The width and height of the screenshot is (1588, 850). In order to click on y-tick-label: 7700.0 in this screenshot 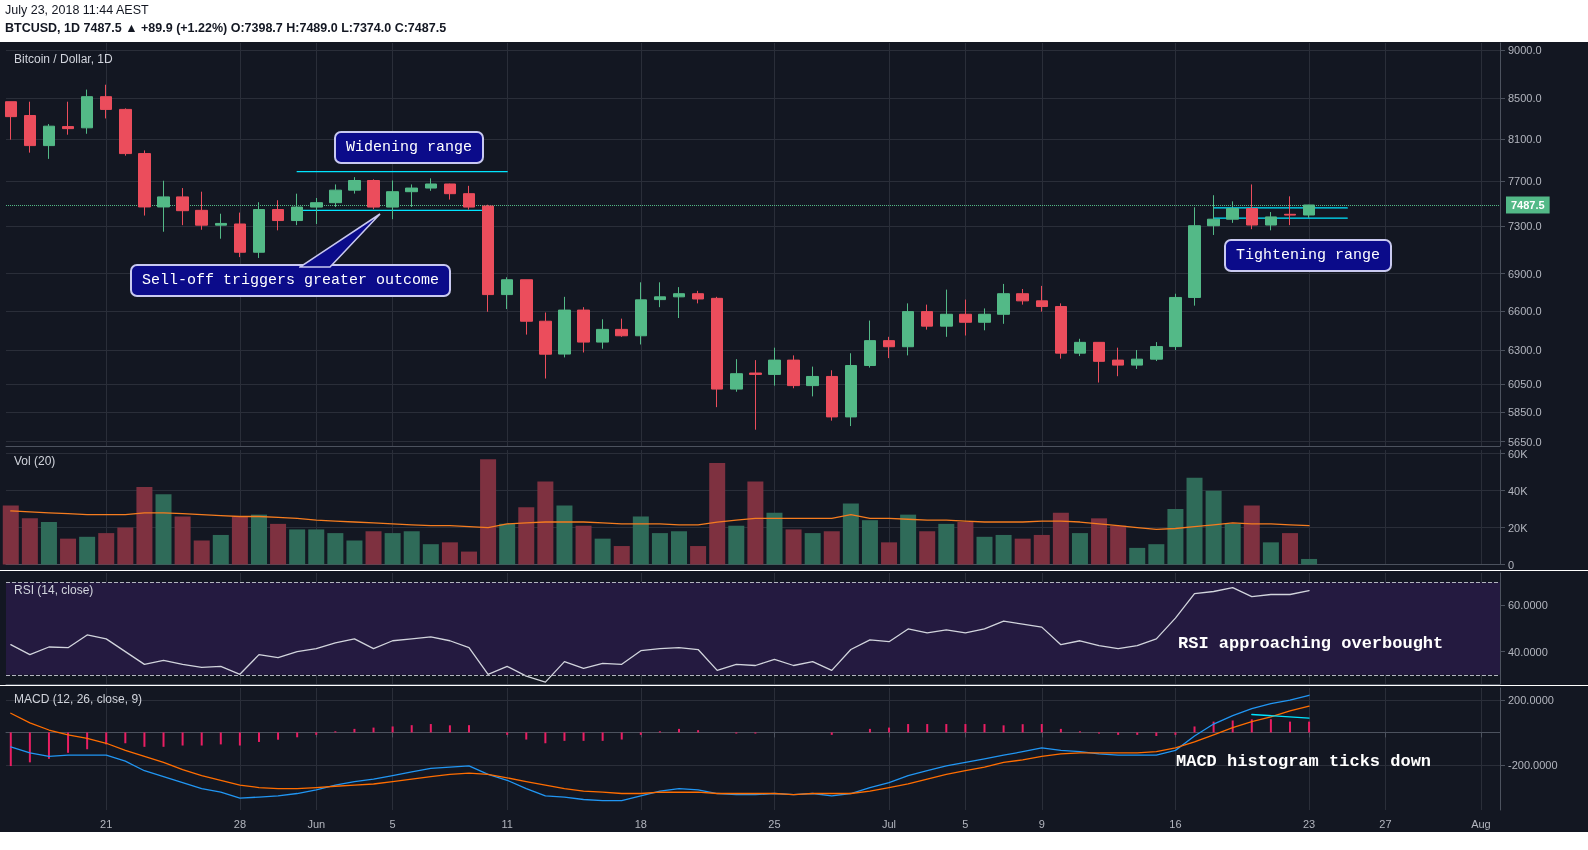, I will do `click(1525, 181)`.